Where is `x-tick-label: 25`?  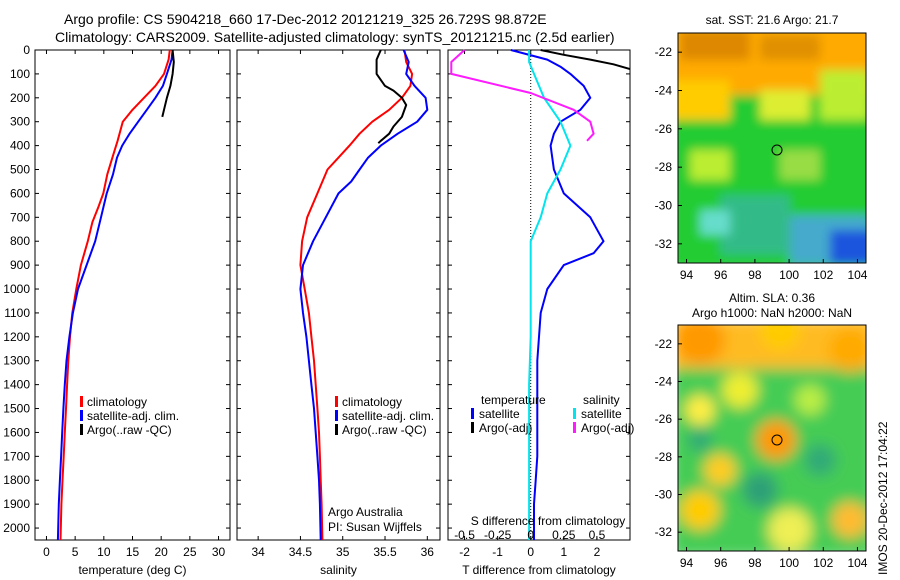 x-tick-label: 25 is located at coordinates (190, 552).